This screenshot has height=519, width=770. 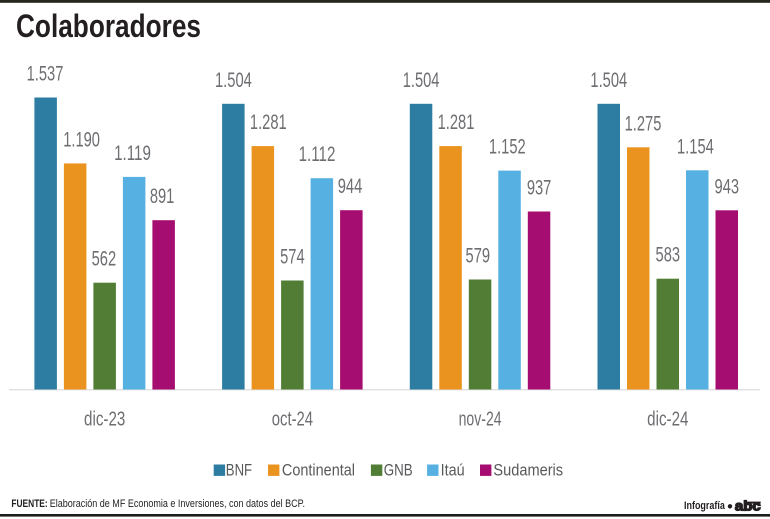 I want to click on svg-text: 583, so click(x=668, y=254).